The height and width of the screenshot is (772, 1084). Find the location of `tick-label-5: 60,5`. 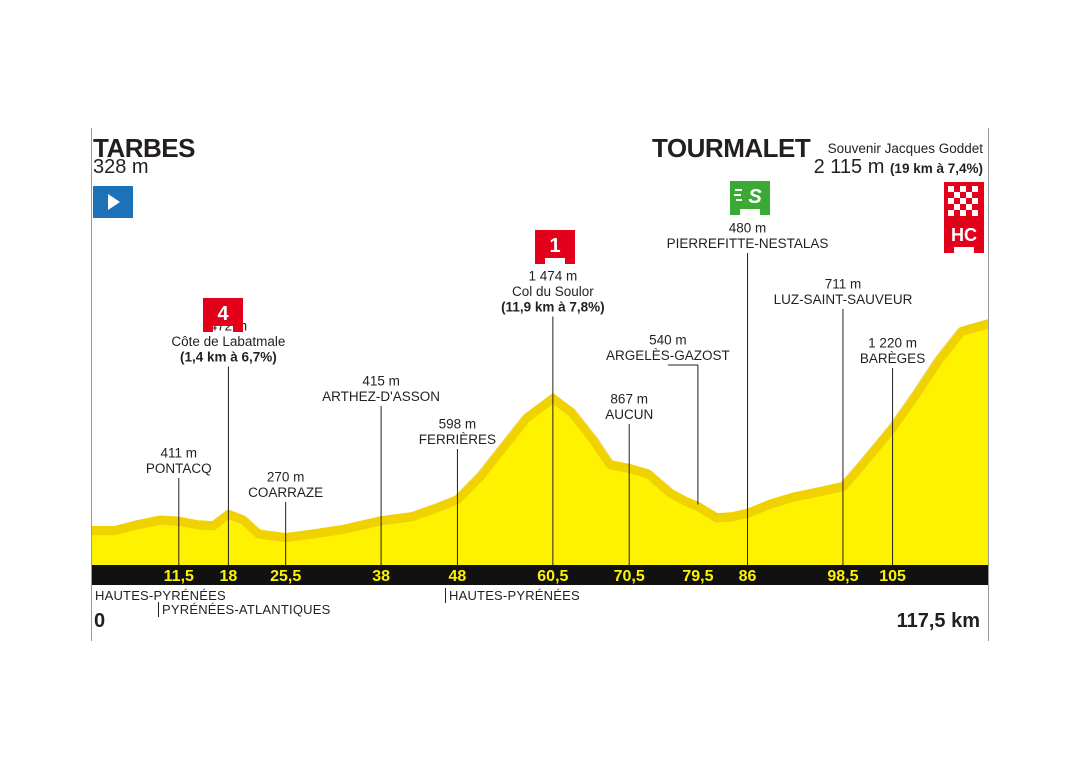

tick-label-5: 60,5 is located at coordinates (552, 576).